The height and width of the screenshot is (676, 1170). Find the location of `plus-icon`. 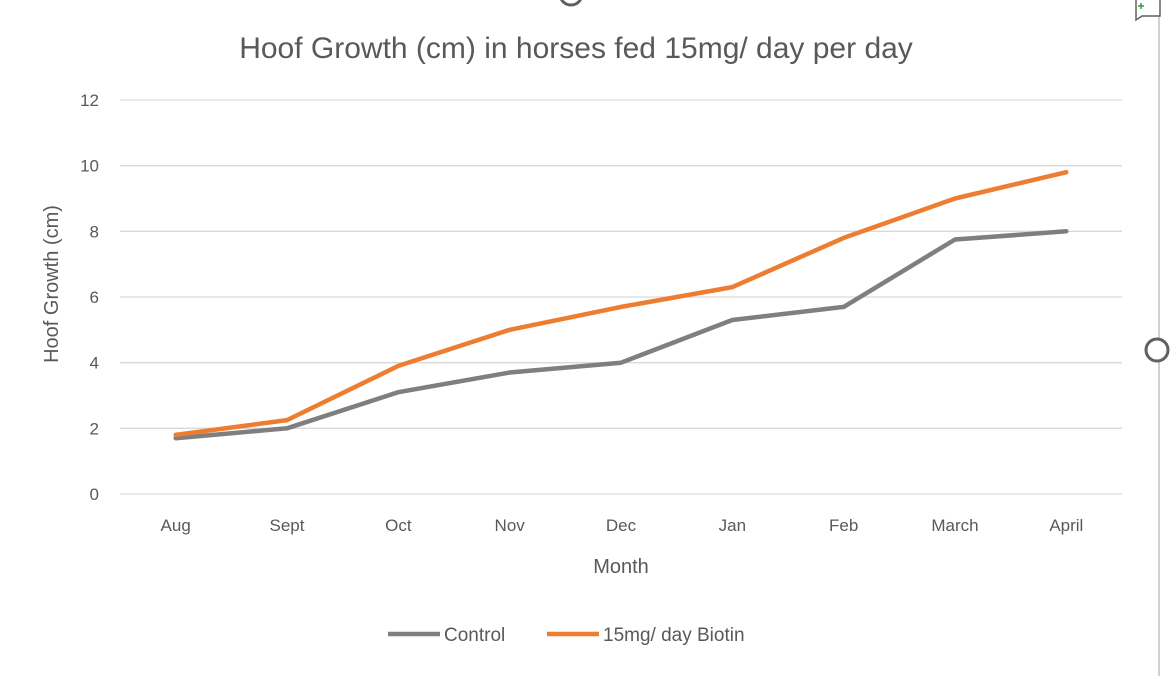

plus-icon is located at coordinates (1141, 6).